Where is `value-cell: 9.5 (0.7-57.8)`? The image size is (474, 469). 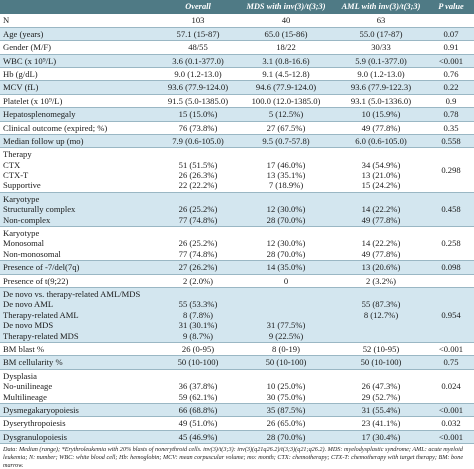 value-cell: 9.5 (0.7-57.8) is located at coordinates (286, 141).